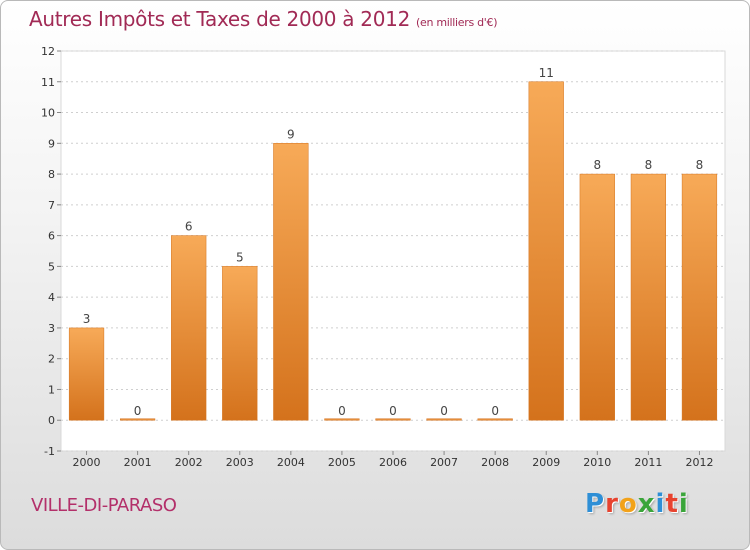 The width and height of the screenshot is (750, 550). What do you see at coordinates (189, 227) in the screenshot?
I see `bar-value-label: 6` at bounding box center [189, 227].